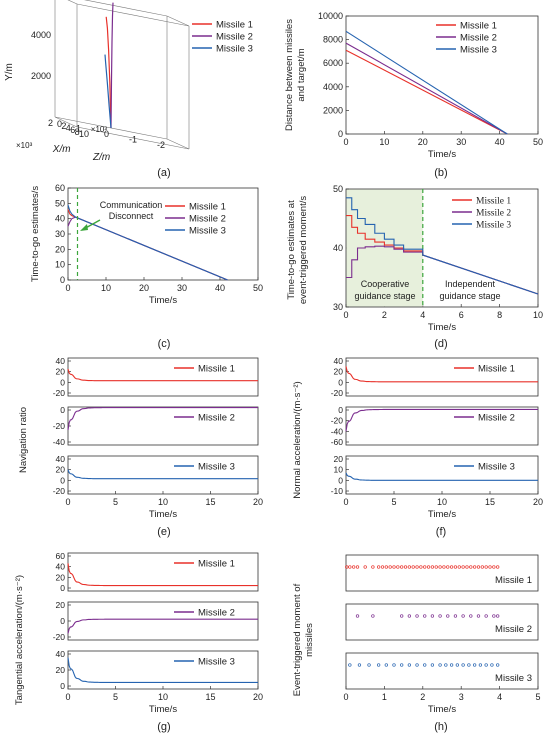 This screenshot has width=550, height=740. What do you see at coordinates (216, 662) in the screenshot?
I see `panel-g-legend-label-3: Missile 3` at bounding box center [216, 662].